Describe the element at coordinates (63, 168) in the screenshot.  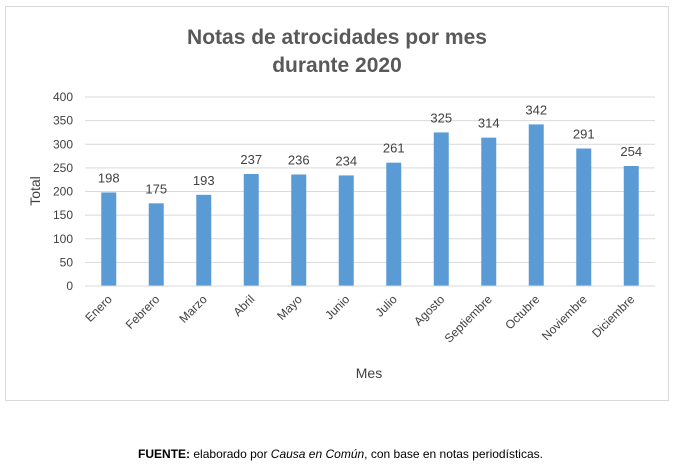
I see `y-tick-label: 250` at that location.